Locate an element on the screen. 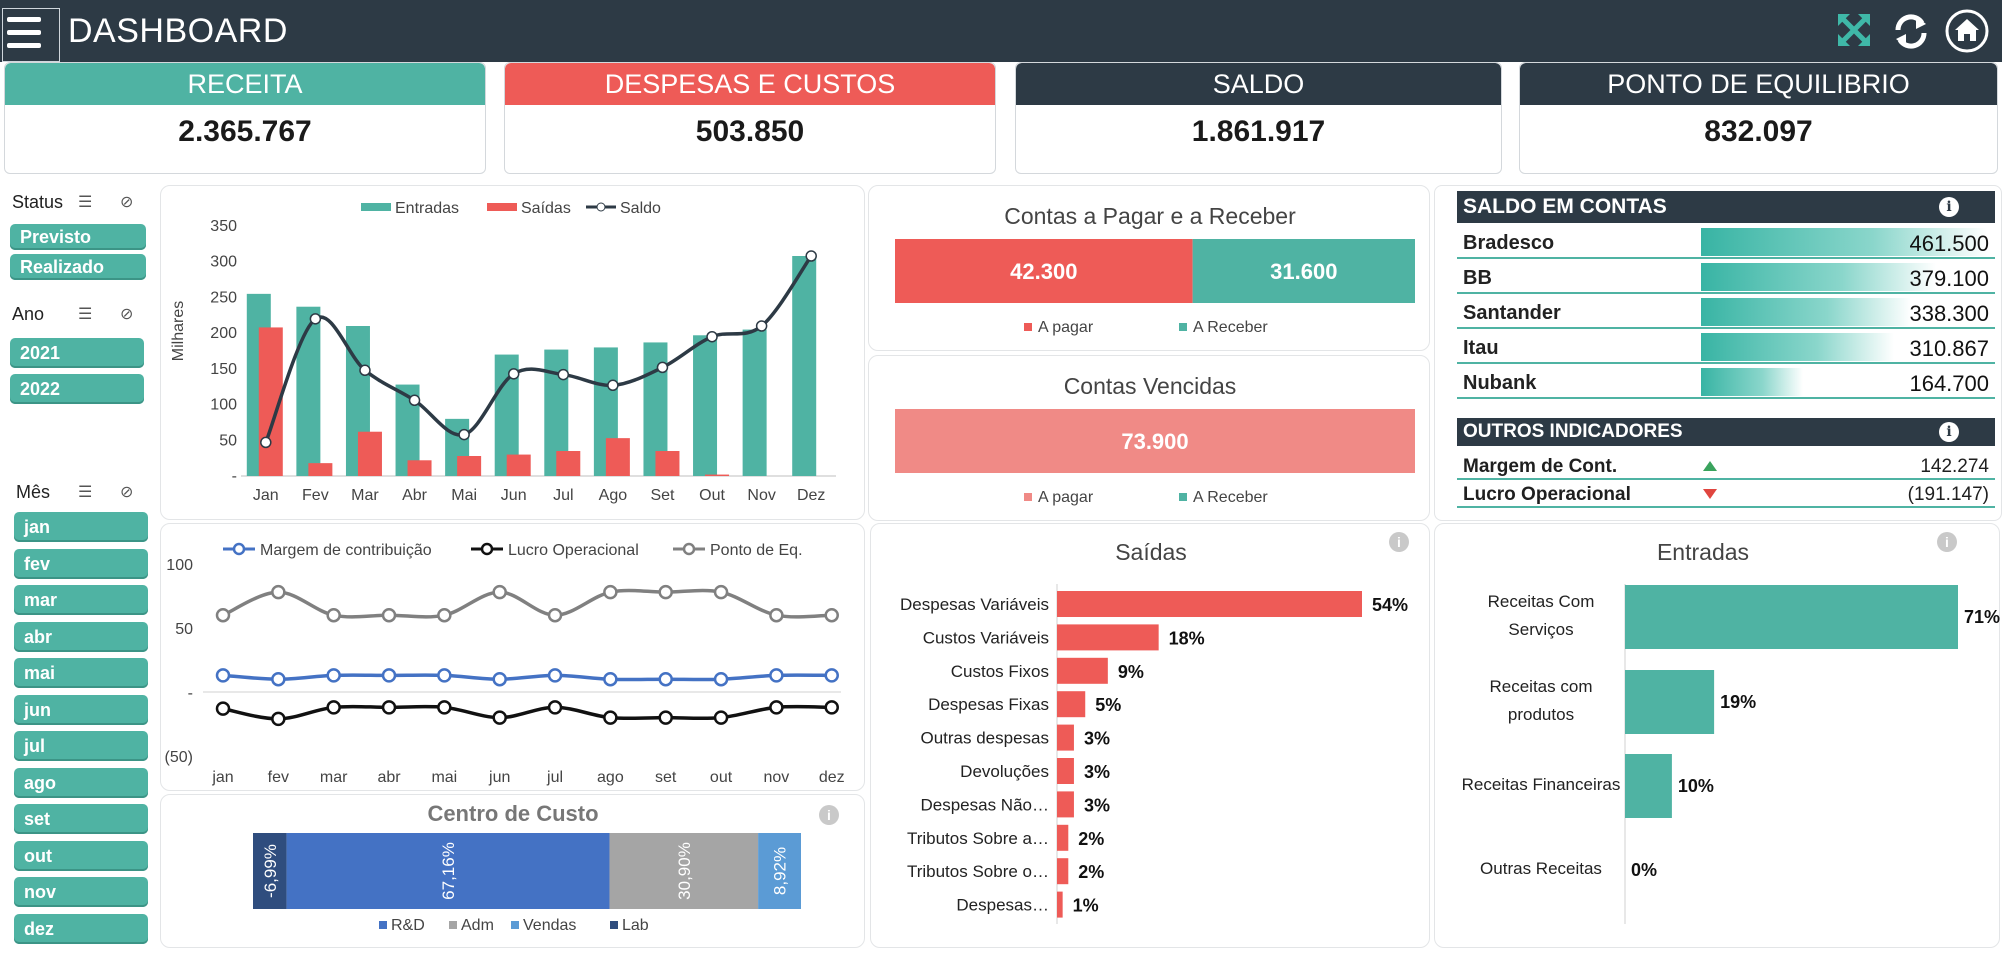 The height and width of the screenshot is (958, 2002). x-tick-label: Jul is located at coordinates (563, 495).